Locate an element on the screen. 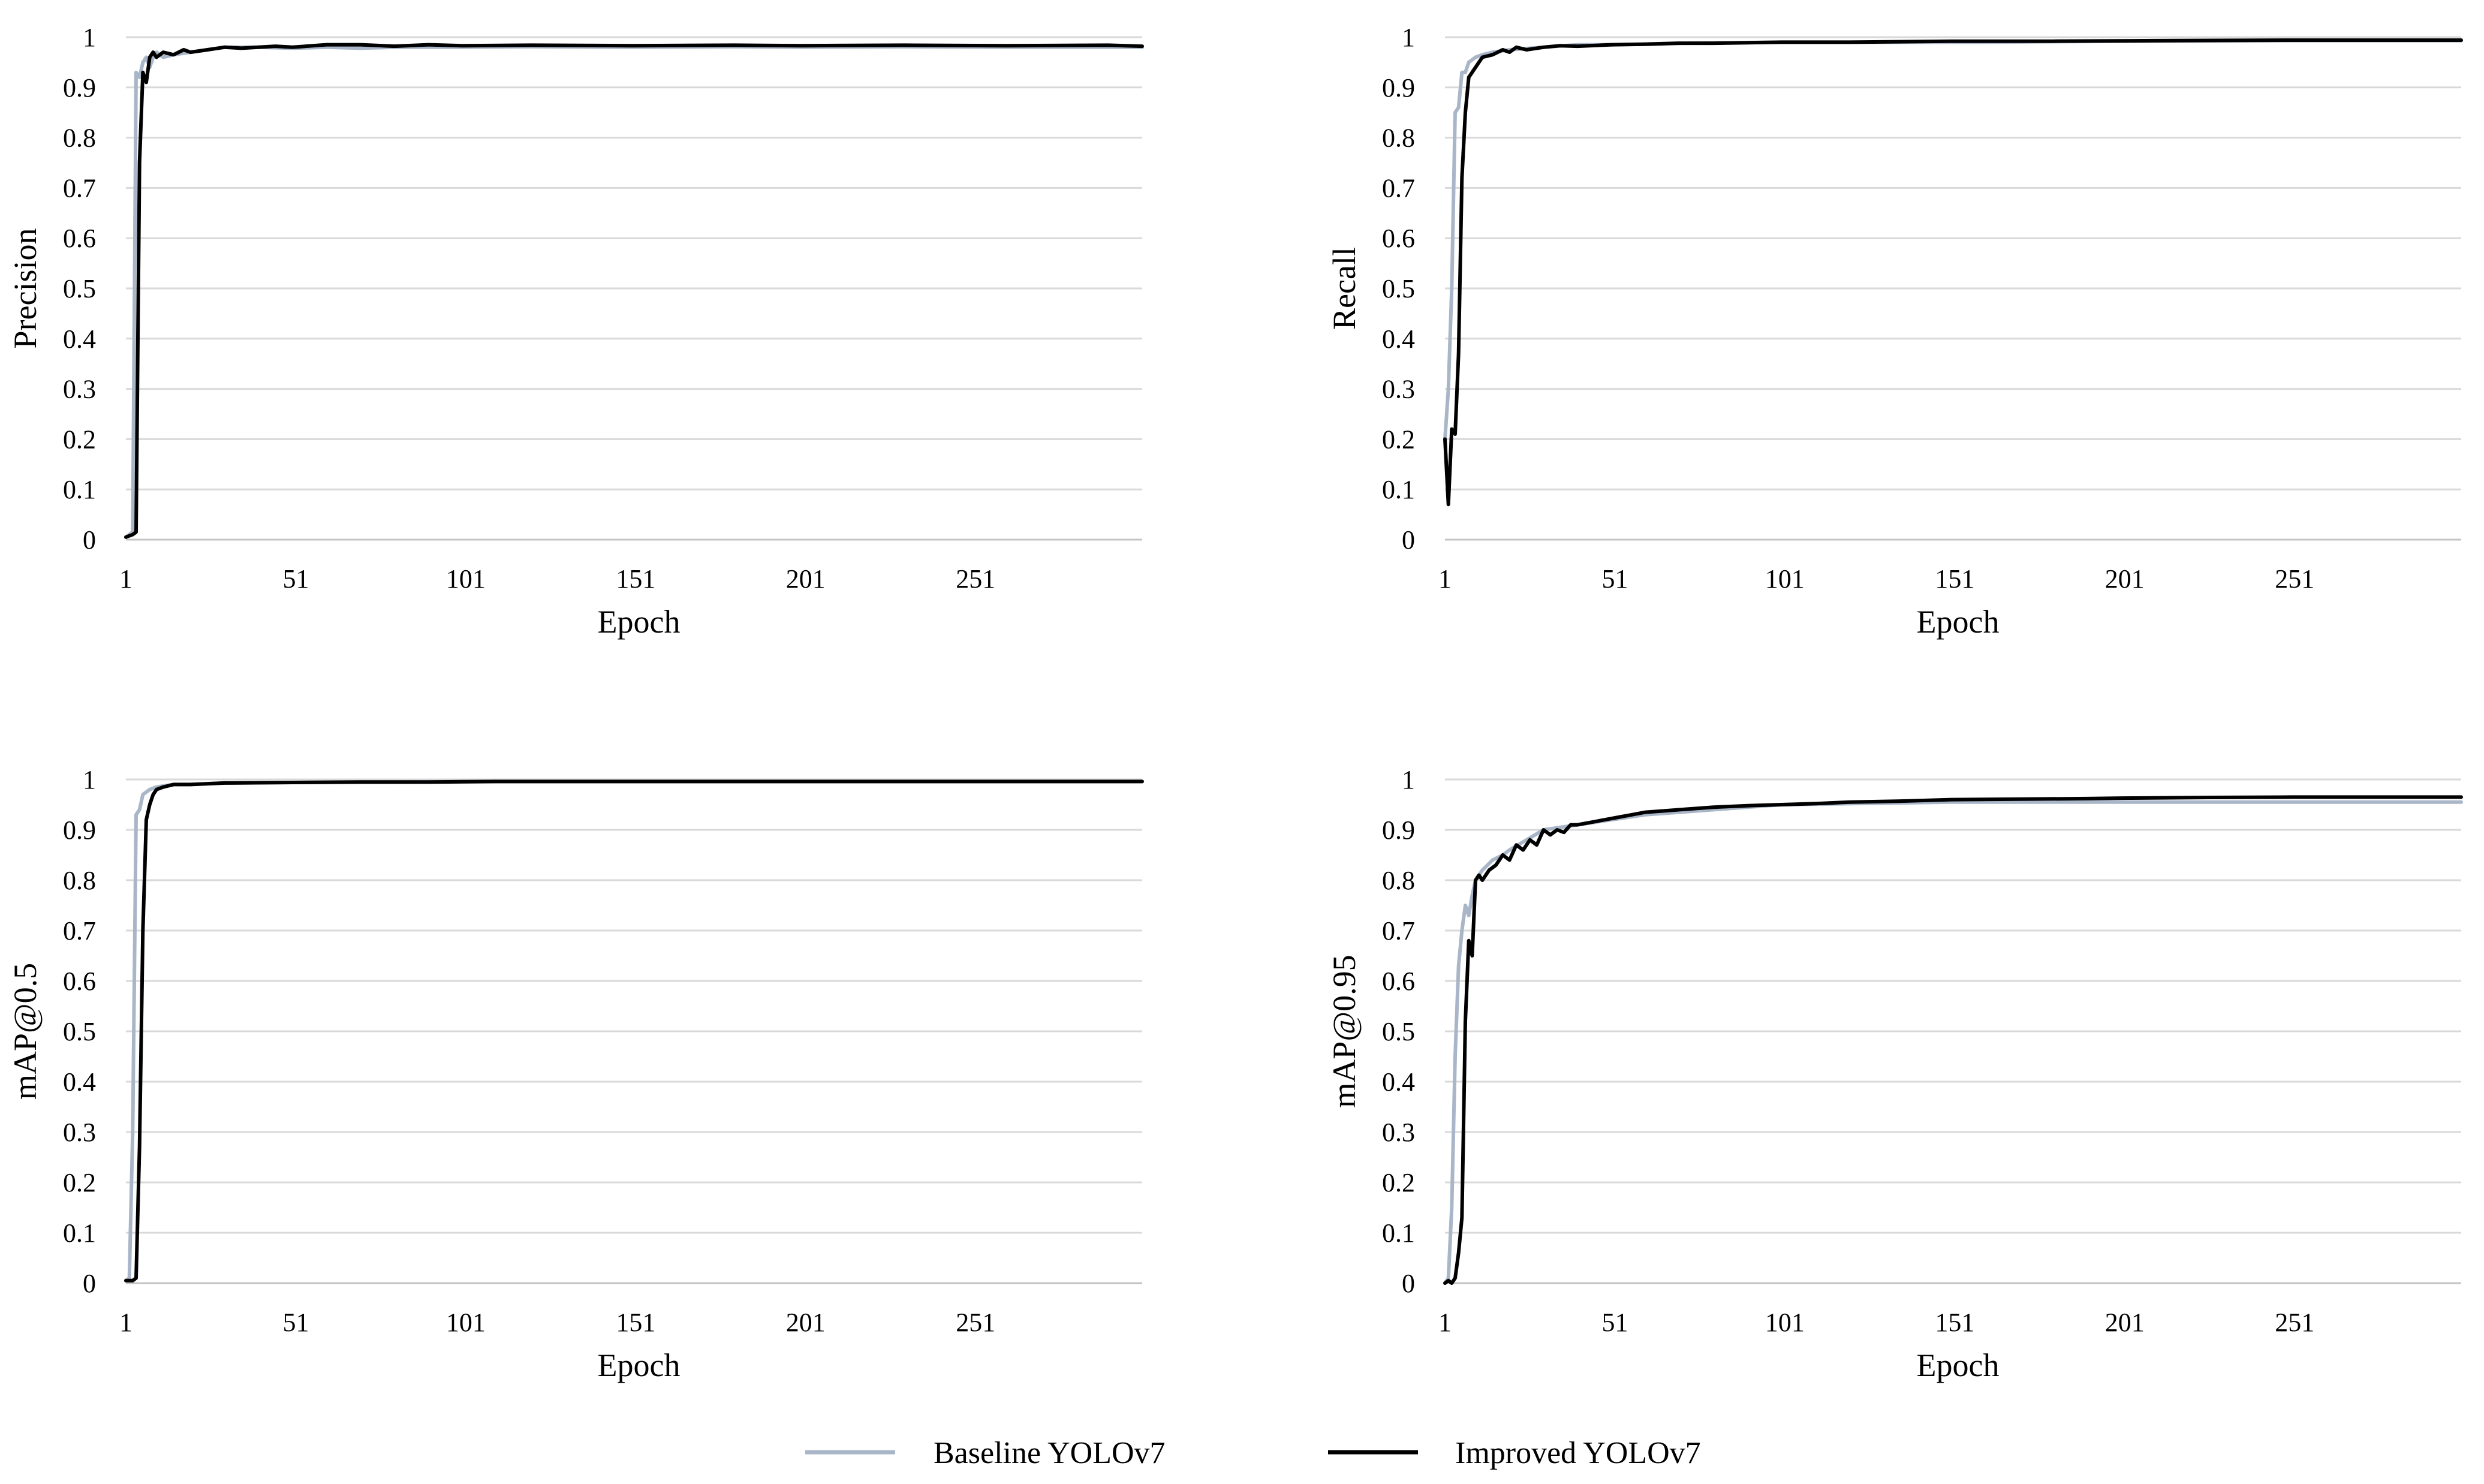 Image resolution: width=2484 pixels, height=1484 pixels. chart2-xtick-label: 1 is located at coordinates (126, 1322).